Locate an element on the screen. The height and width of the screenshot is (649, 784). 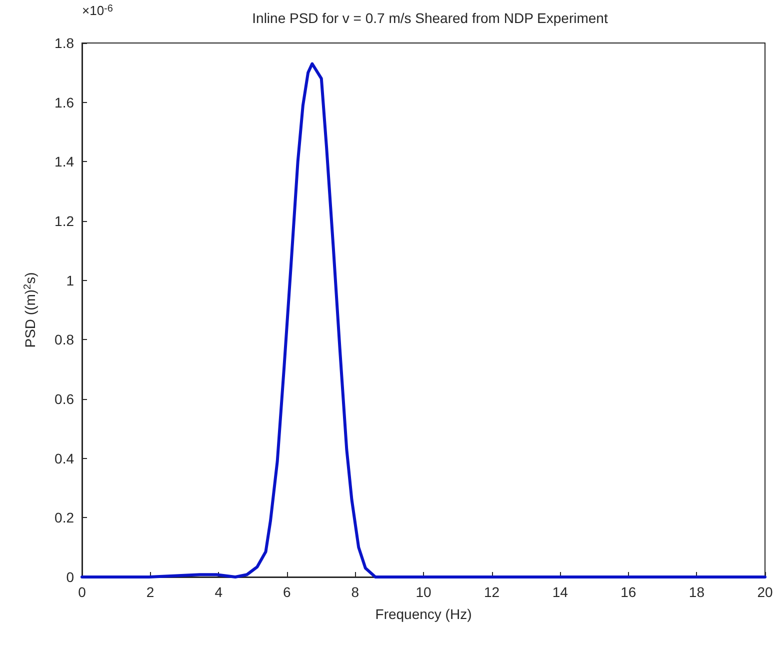
x-tick-label: 20 is located at coordinates (765, 592).